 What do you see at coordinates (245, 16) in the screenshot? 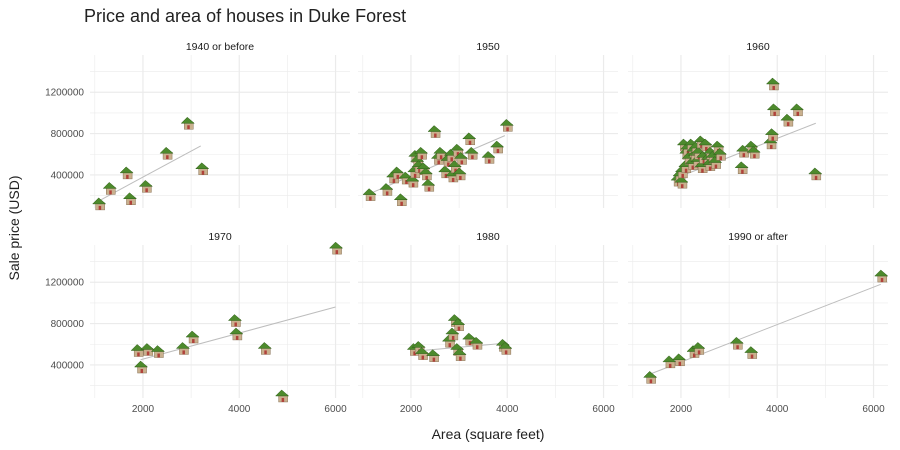
I see `chart-title: Price and area of houses in Duke Forest` at bounding box center [245, 16].